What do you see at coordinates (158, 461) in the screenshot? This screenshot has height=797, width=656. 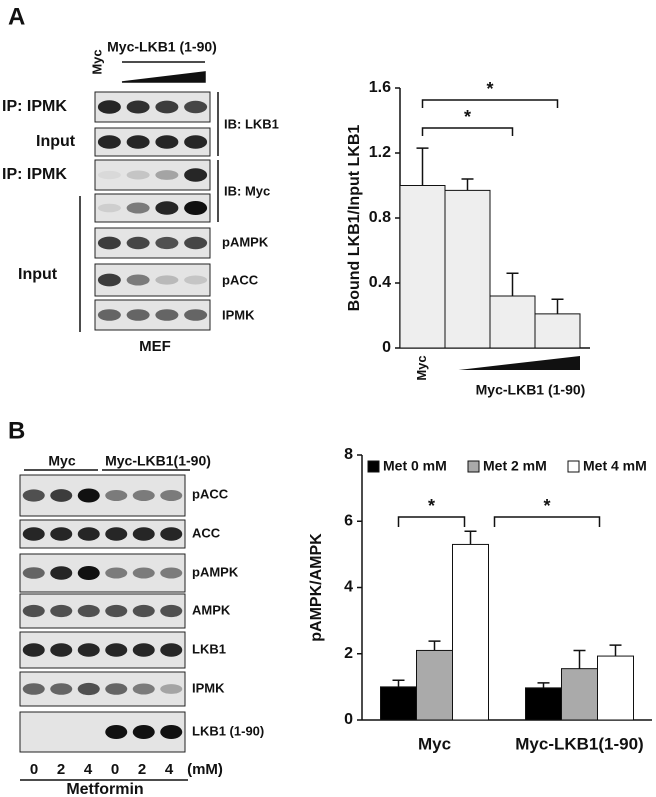 I see `group-label: Myc-LKB1(1-90)` at bounding box center [158, 461].